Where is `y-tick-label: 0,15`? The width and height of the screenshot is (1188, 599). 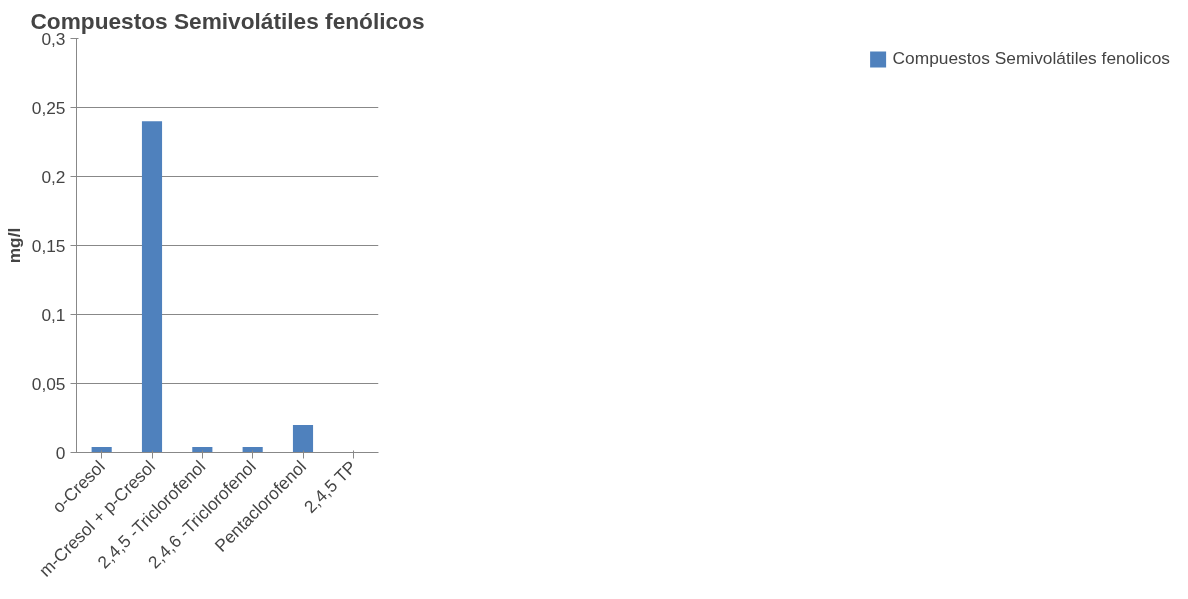
y-tick-label: 0,15 is located at coordinates (48, 245).